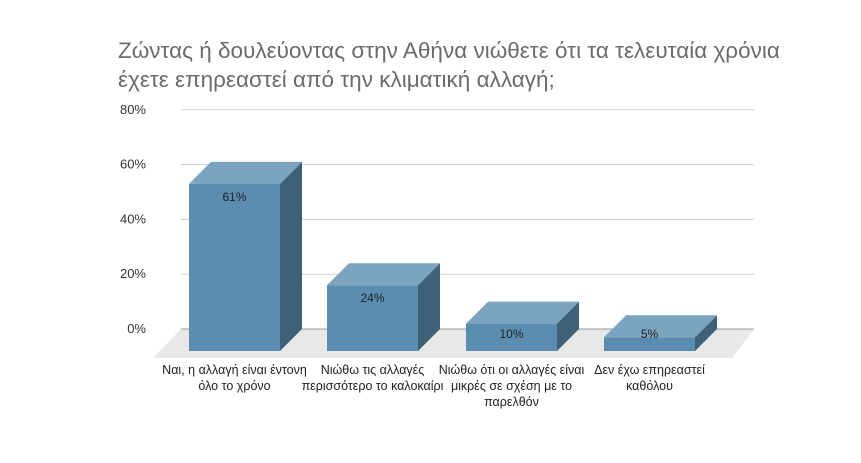 The height and width of the screenshot is (463, 861). I want to click on bar: 5%, so click(660, 333).